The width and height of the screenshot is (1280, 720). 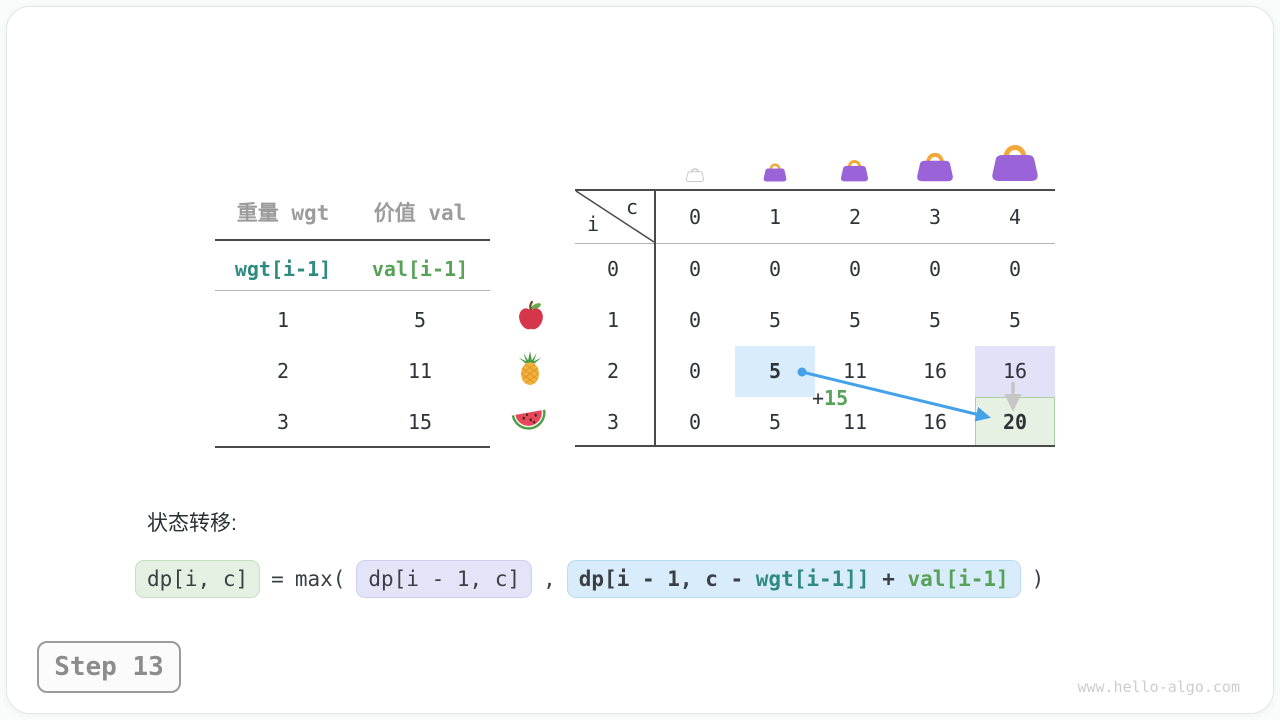 What do you see at coordinates (420, 371) in the screenshot?
I see `item-value-2: 11` at bounding box center [420, 371].